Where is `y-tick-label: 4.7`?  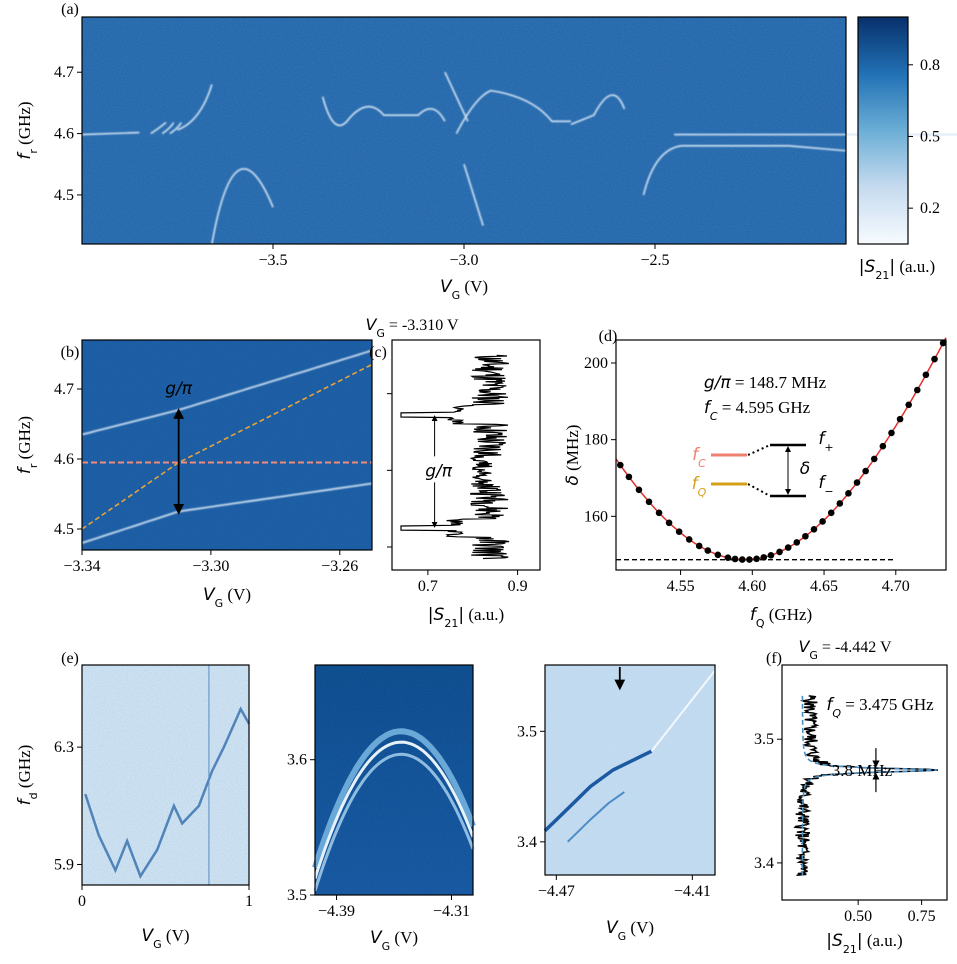
y-tick-label: 4.7 is located at coordinates (64, 72).